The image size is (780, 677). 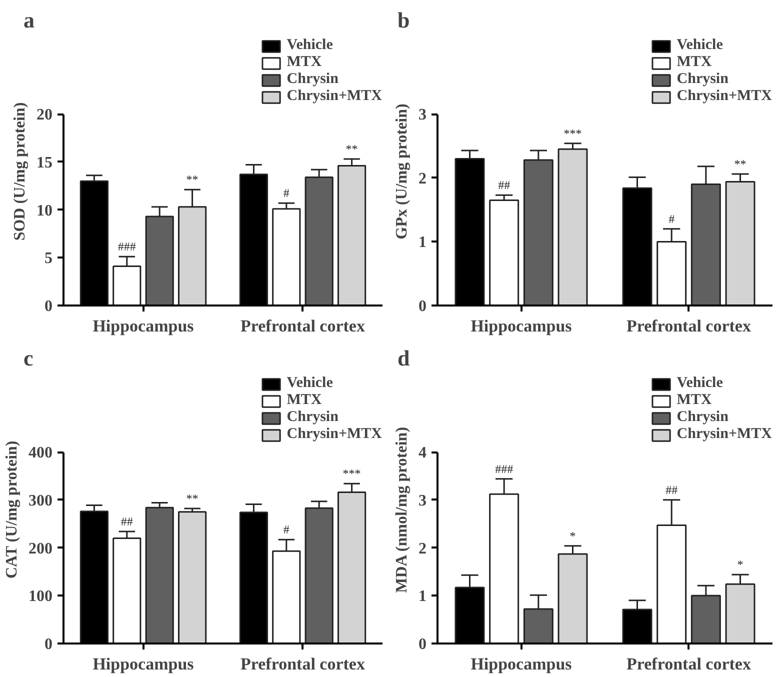 I want to click on y-tick-label: 10, so click(x=44, y=211).